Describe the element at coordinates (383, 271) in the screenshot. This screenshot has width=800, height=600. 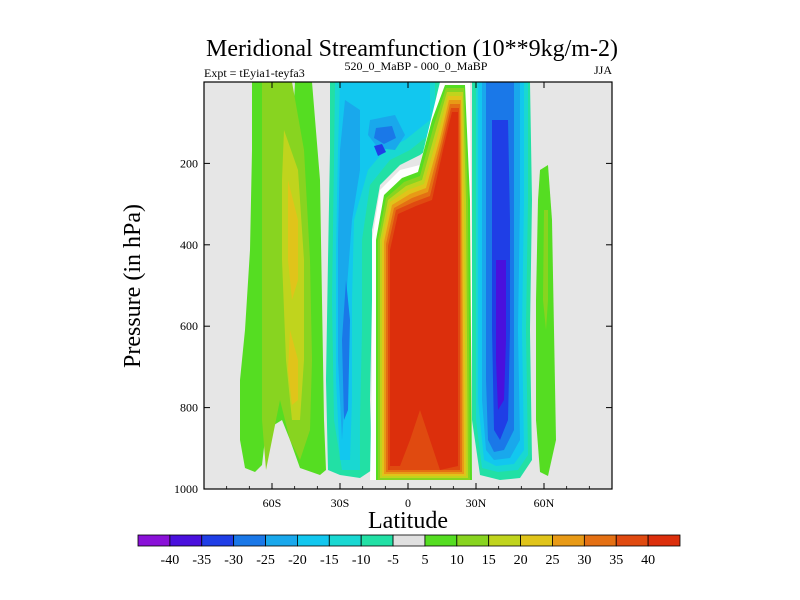
I see `contour-region-sh-negative-lightblue` at that location.